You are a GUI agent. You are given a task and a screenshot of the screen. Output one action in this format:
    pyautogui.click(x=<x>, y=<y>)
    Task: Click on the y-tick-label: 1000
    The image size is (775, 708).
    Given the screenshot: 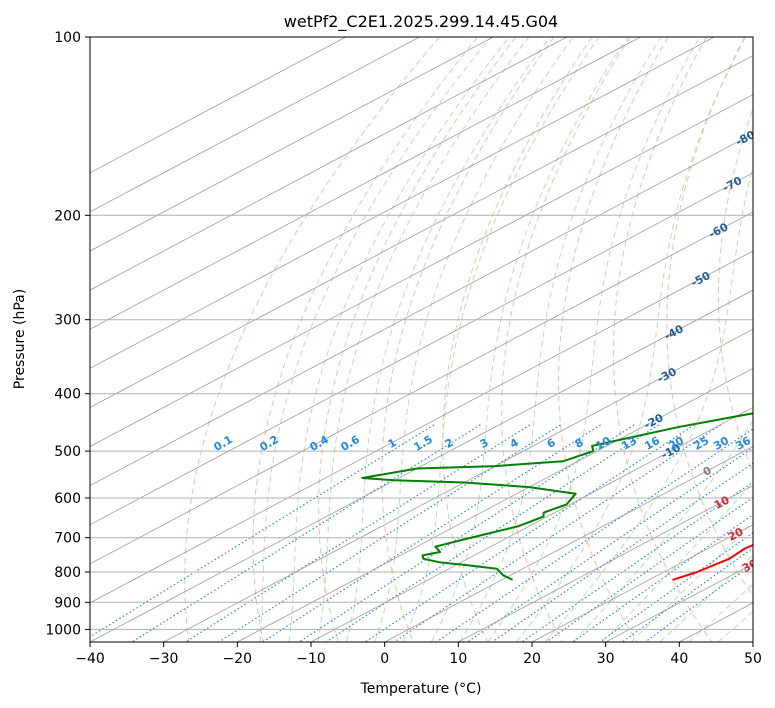 What is the action you would take?
    pyautogui.click(x=63, y=630)
    